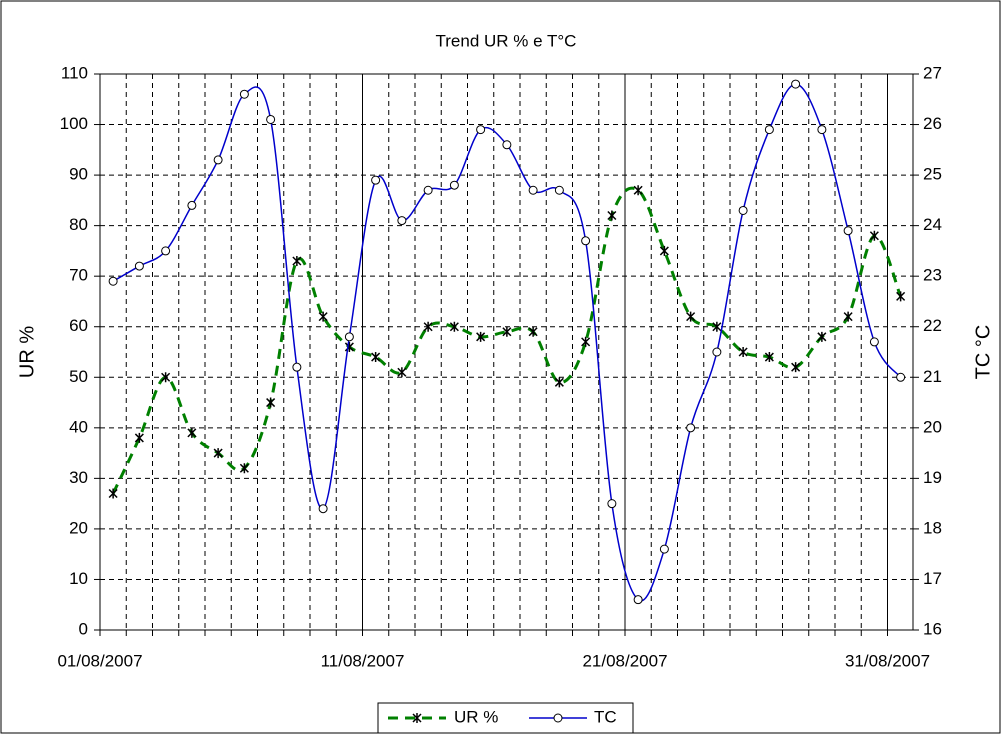  I want to click on y2-tick-label: 23, so click(932, 275).